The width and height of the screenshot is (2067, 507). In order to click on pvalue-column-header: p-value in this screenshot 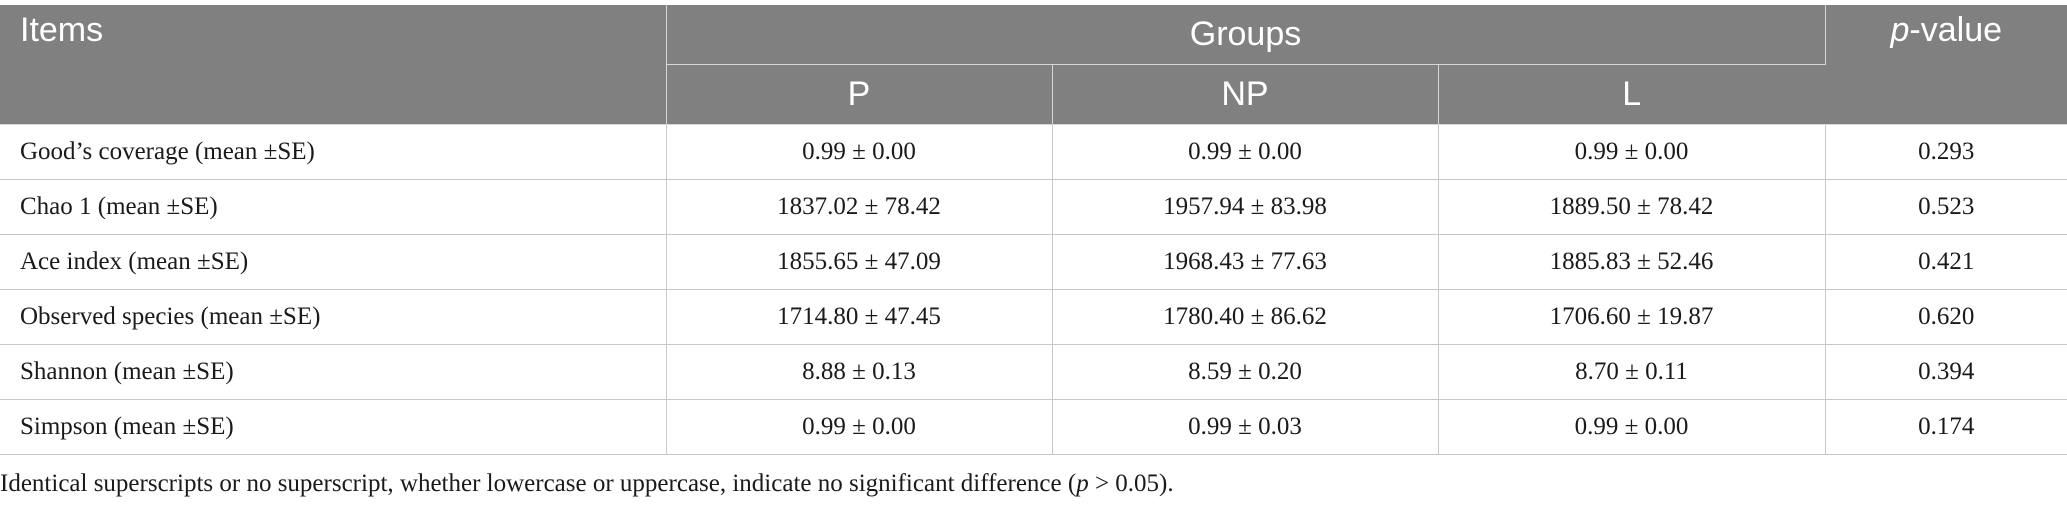, I will do `click(1946, 65)`.